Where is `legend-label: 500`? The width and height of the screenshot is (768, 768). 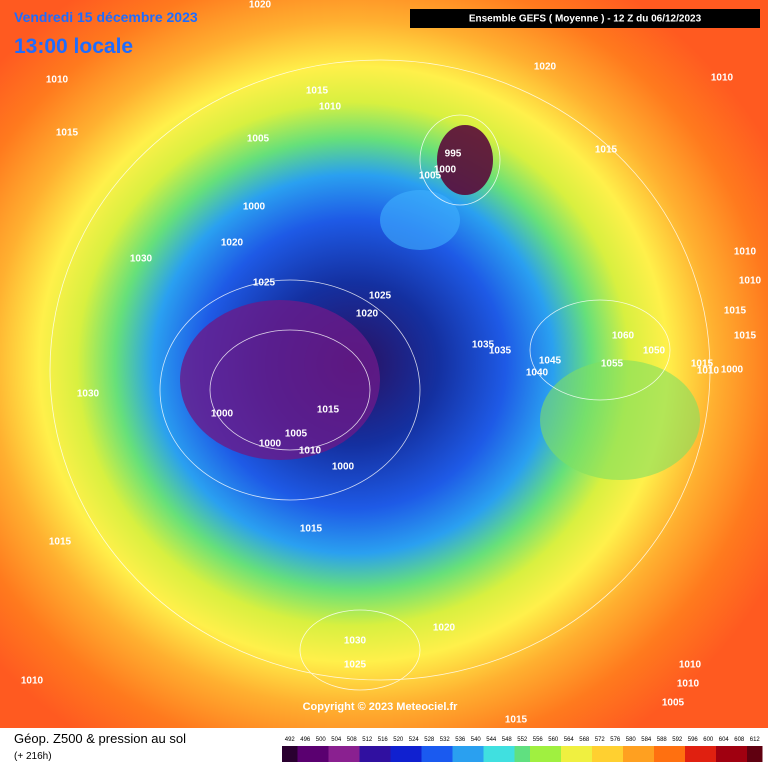
legend-label: 500 is located at coordinates (321, 740).